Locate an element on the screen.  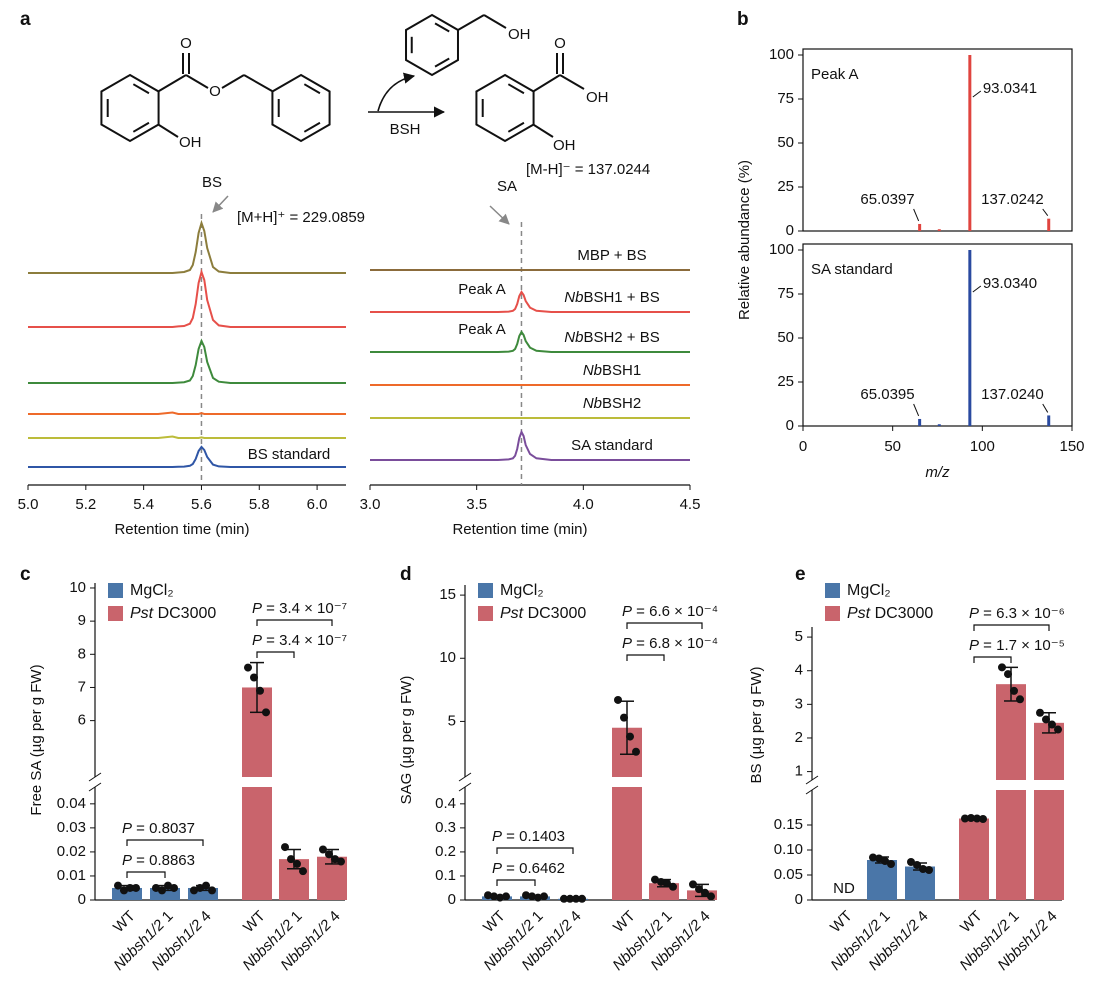
y-tick-label: 0.4 is located at coordinates (445, 803).